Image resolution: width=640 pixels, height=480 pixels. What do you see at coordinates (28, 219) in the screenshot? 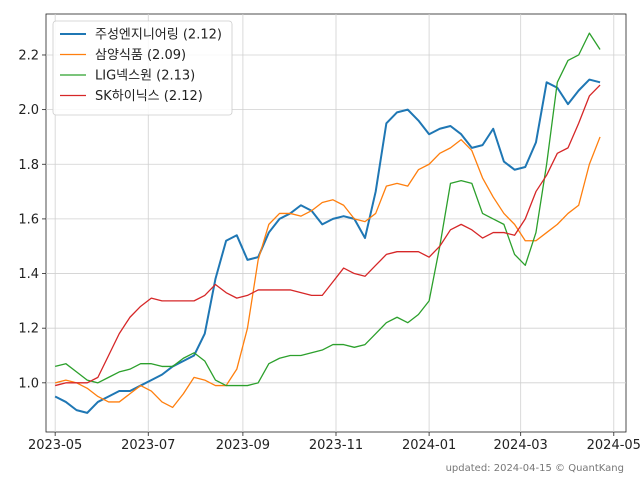
I see `y-tick-label: 1.6` at bounding box center [28, 219].